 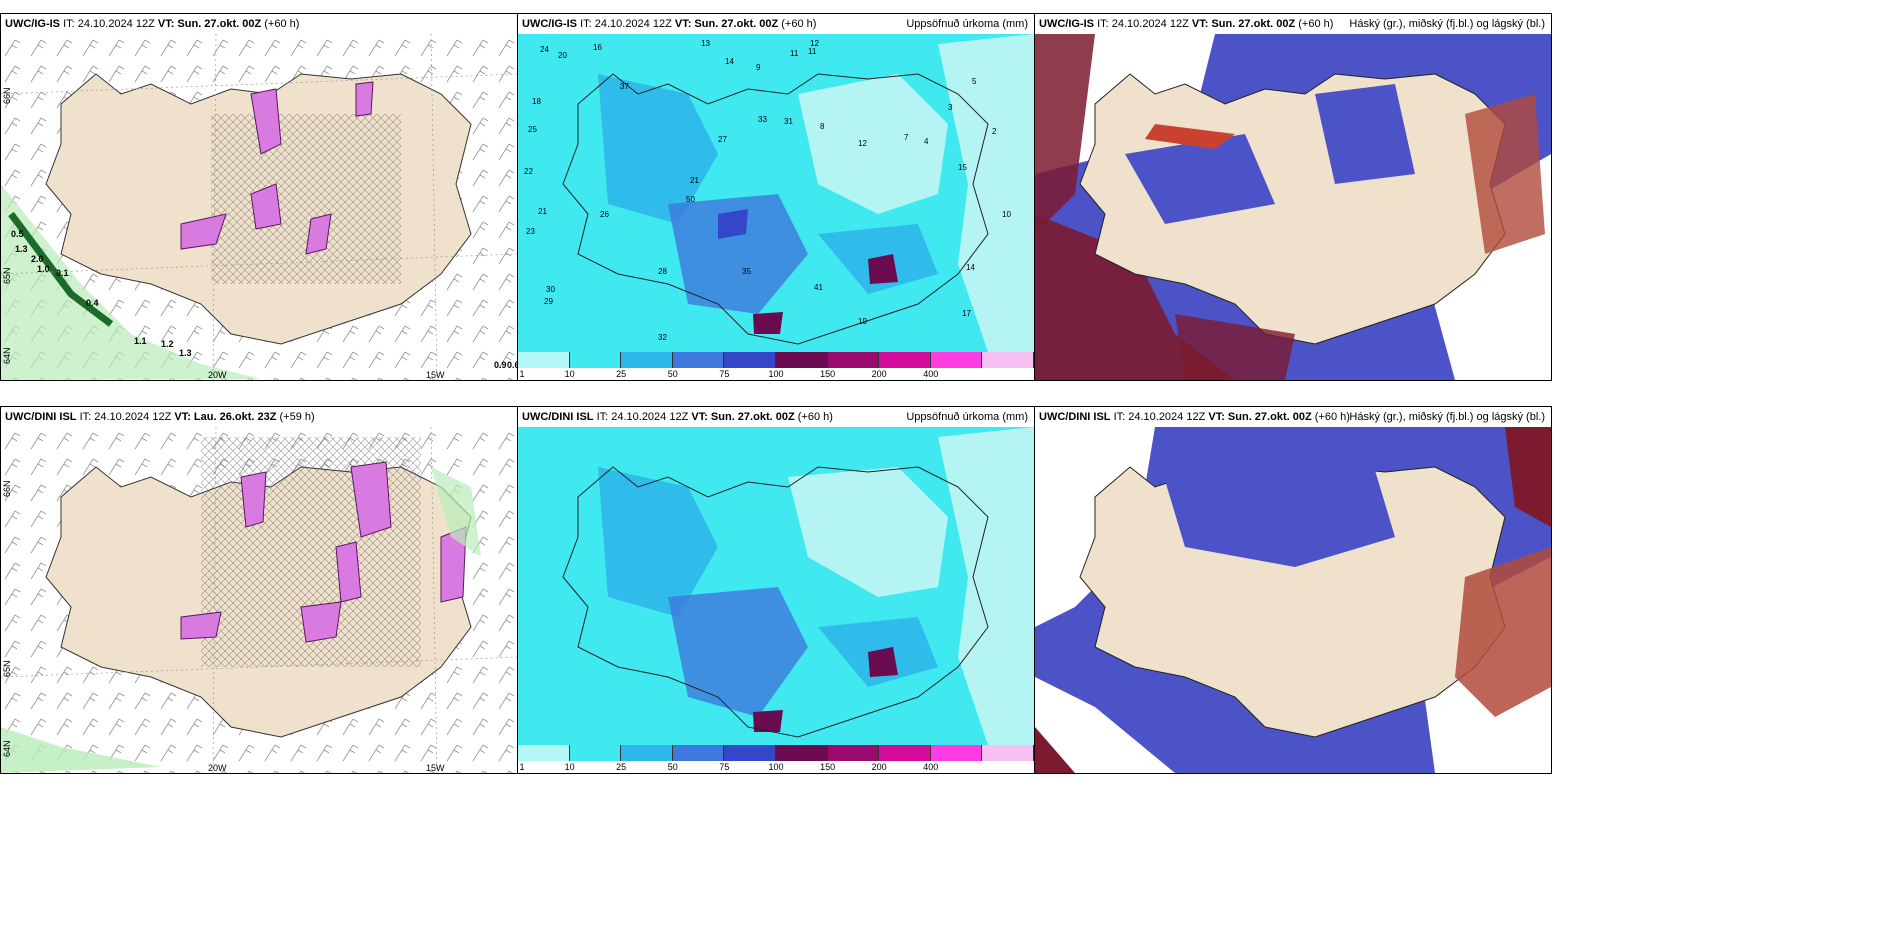 I want to click on svg-text: 41, so click(x=818, y=287).